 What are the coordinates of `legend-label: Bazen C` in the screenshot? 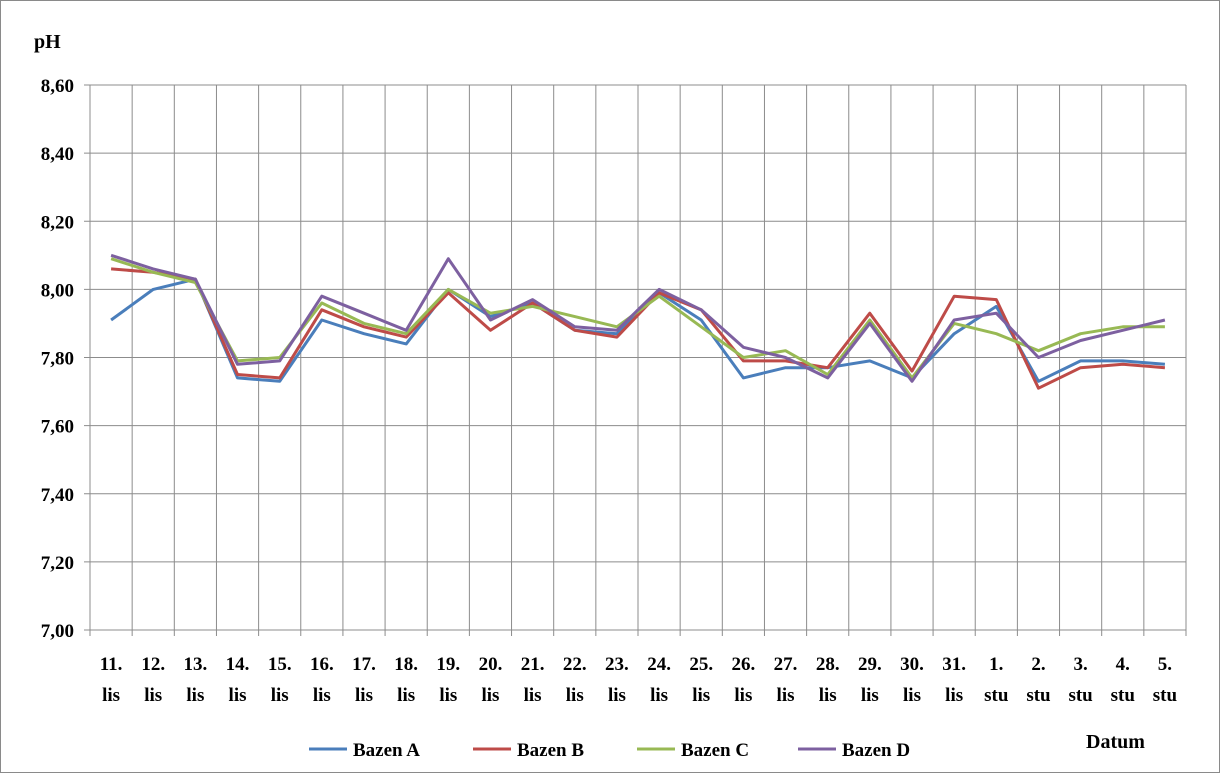 It's located at (715, 750).